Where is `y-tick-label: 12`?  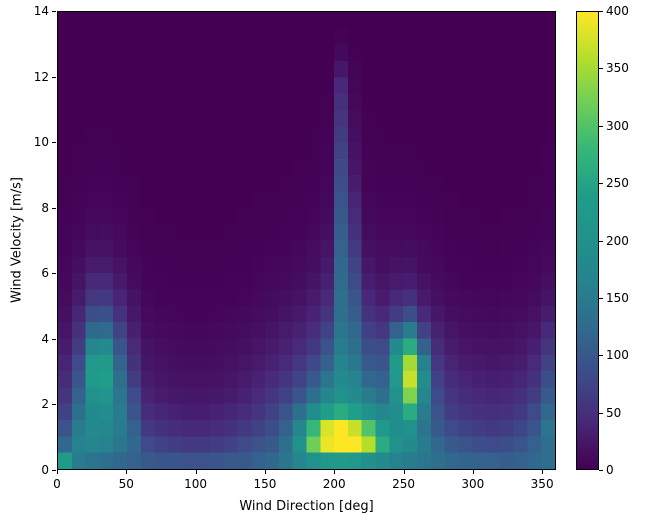
y-tick-label: 12 is located at coordinates (41, 76).